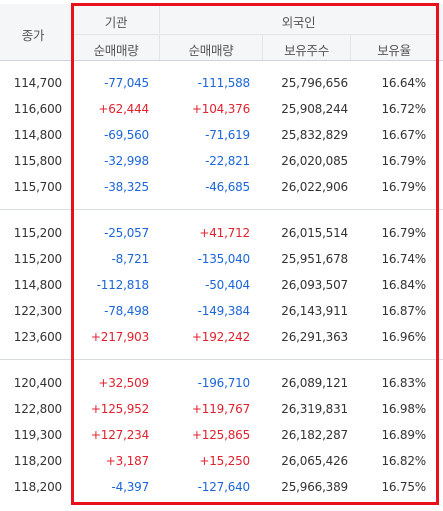  What do you see at coordinates (403, 311) in the screenshot?
I see `foreign-ratio-cell: 16.87%` at bounding box center [403, 311].